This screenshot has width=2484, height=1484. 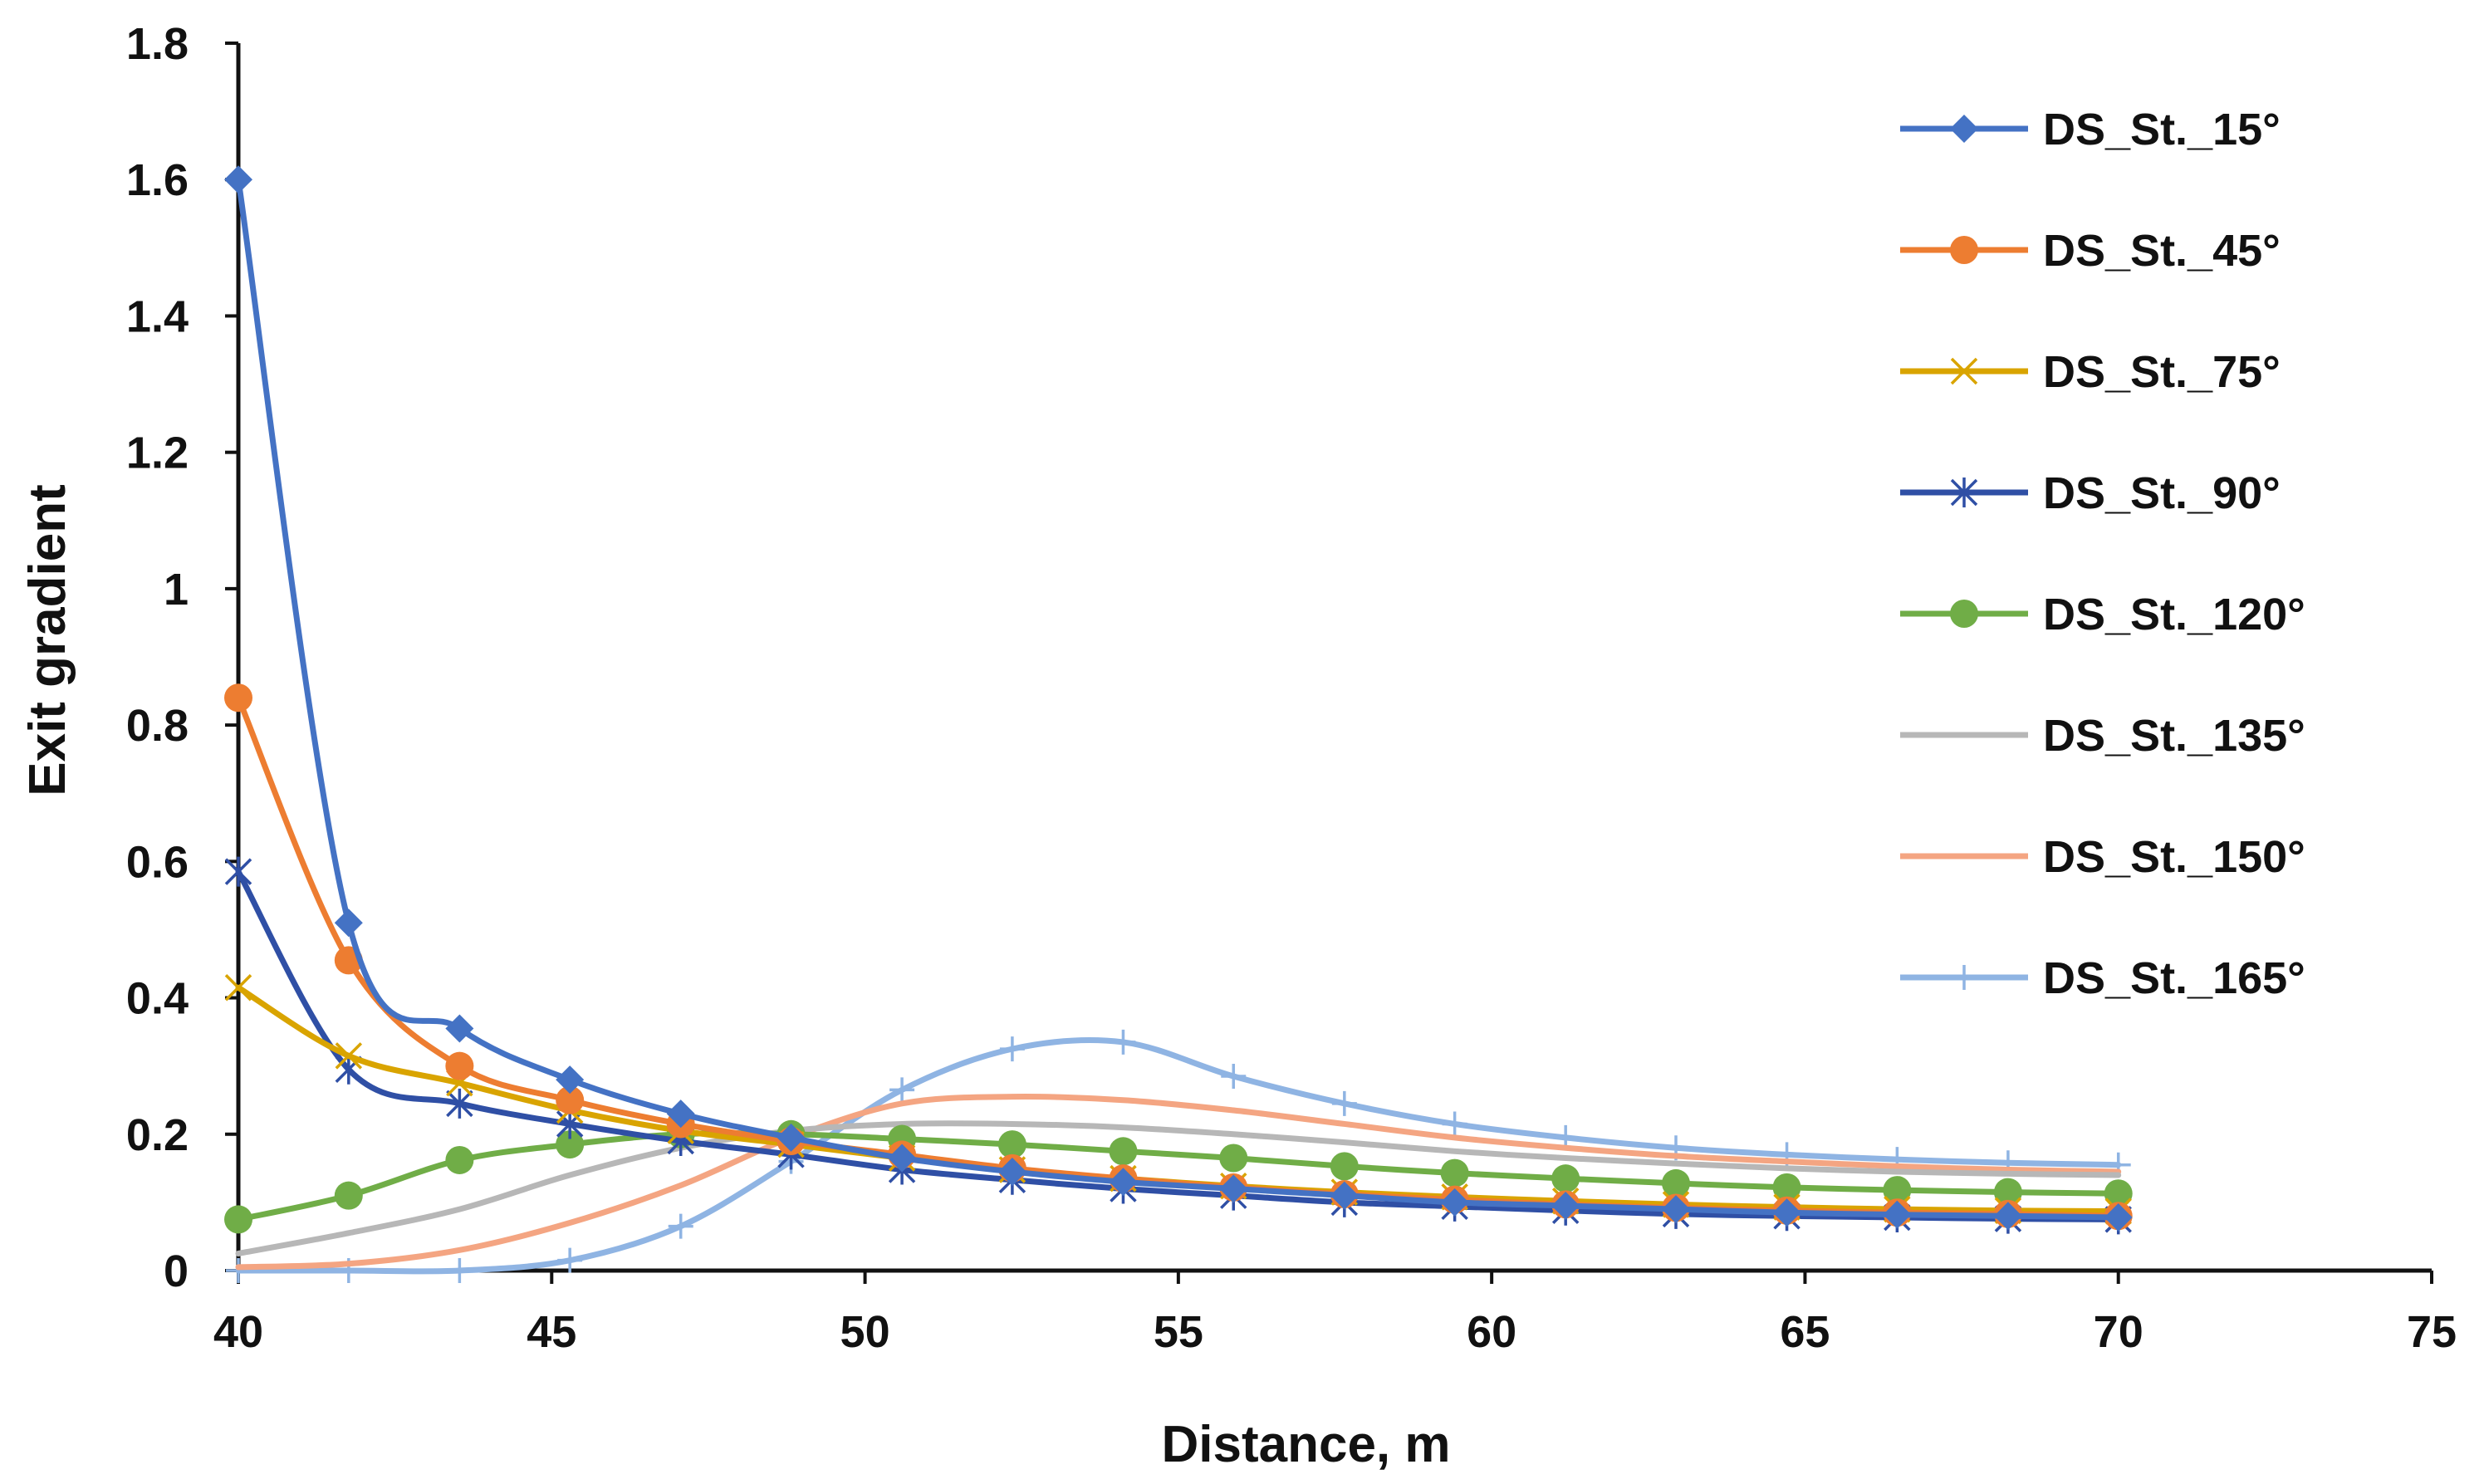 I want to click on legend-label: DS_St._165°, so click(x=2174, y=978).